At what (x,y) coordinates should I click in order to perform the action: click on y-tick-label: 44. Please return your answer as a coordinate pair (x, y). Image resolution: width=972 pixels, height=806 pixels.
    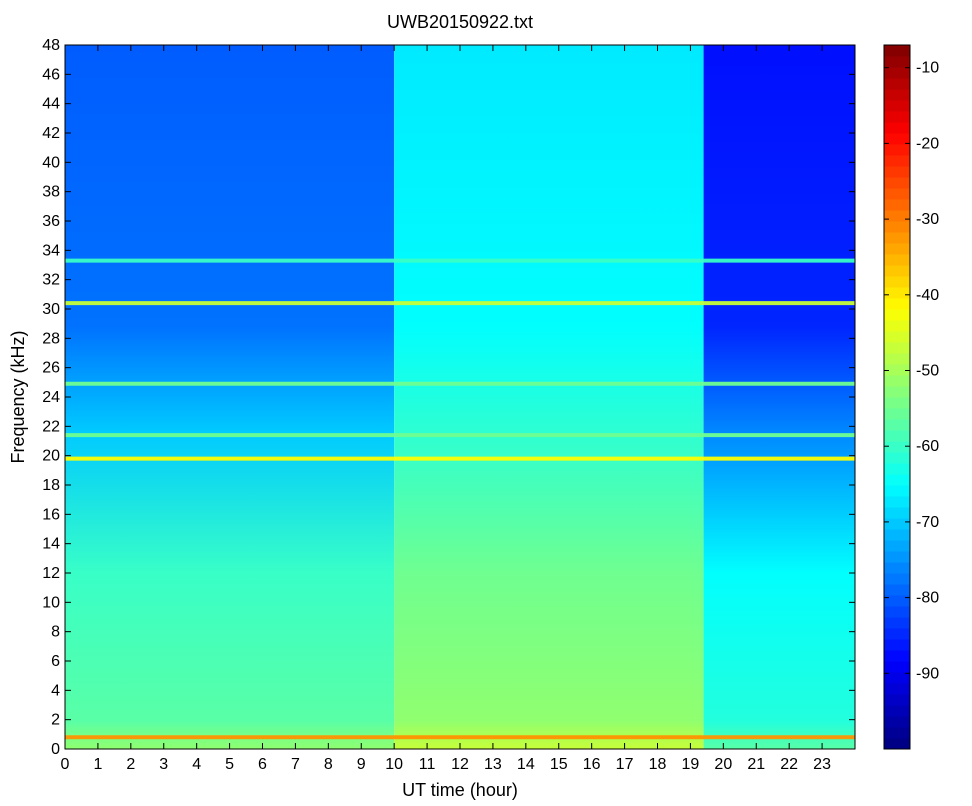
    Looking at the image, I should click on (51, 104).